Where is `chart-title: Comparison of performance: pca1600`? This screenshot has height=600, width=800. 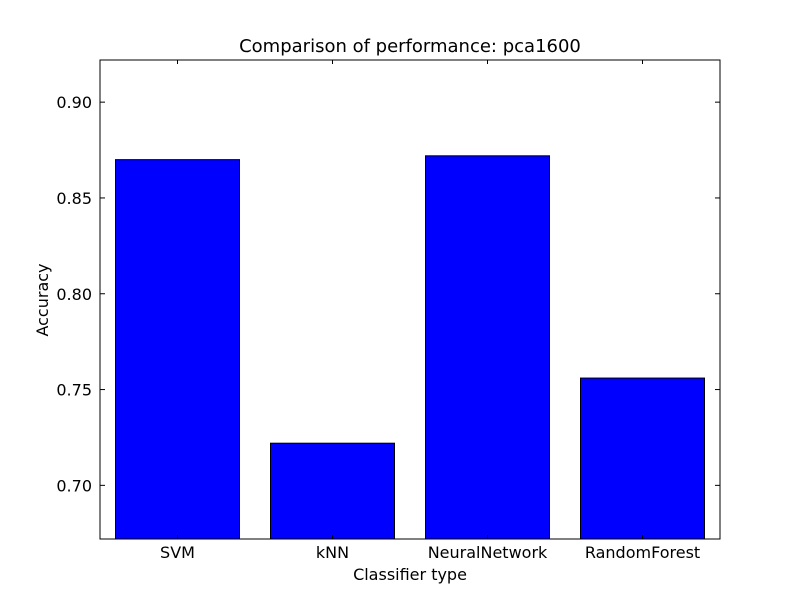 chart-title: Comparison of performance: pca1600 is located at coordinates (410, 46).